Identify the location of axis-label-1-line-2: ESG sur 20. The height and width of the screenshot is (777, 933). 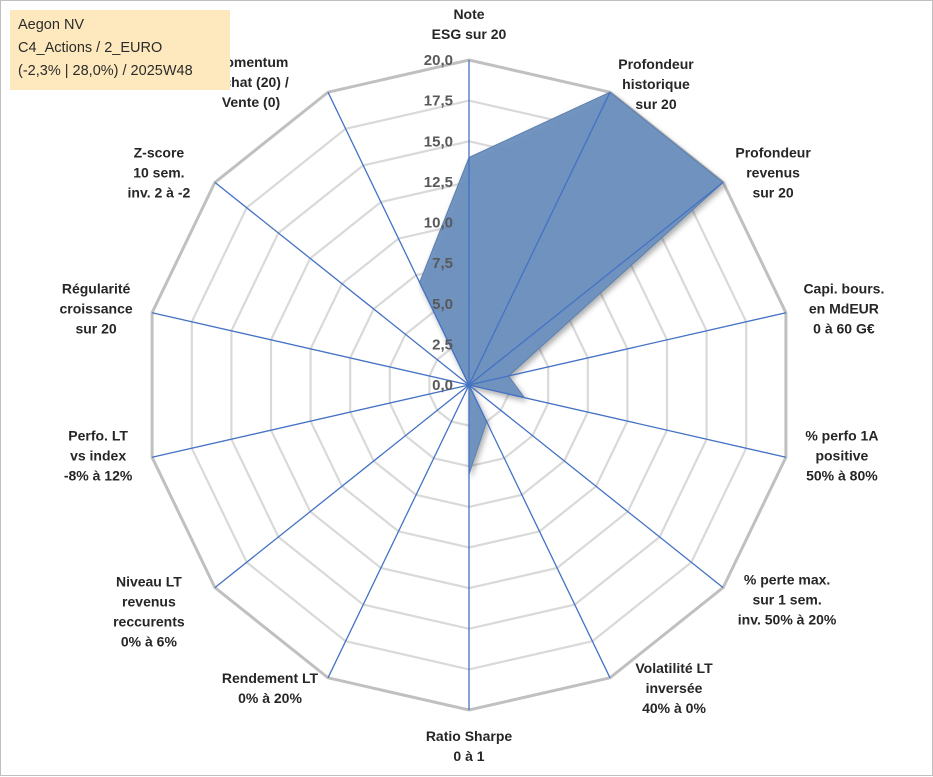
(469, 34).